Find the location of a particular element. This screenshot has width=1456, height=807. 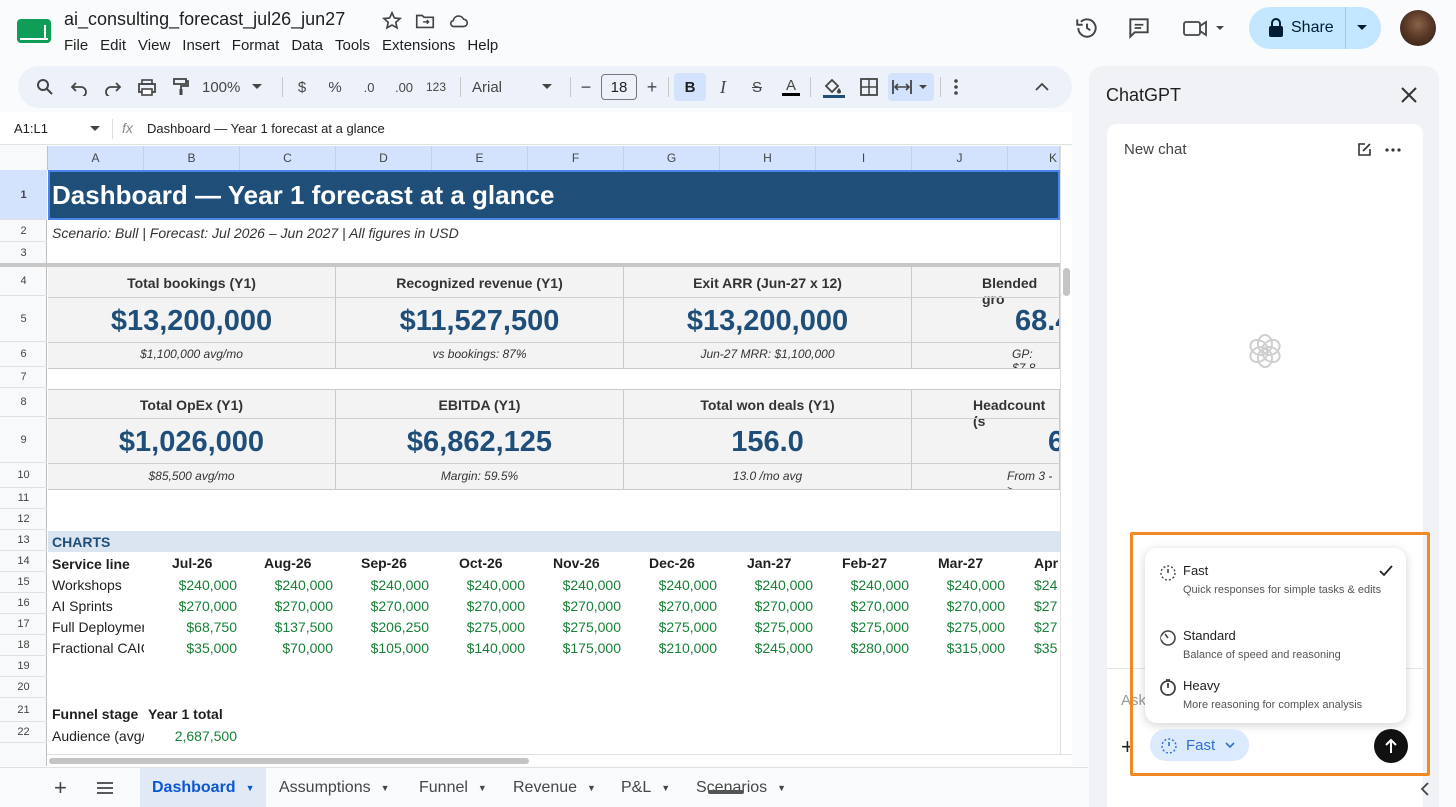

service-month-value: $140,000 is located at coordinates (495, 648).